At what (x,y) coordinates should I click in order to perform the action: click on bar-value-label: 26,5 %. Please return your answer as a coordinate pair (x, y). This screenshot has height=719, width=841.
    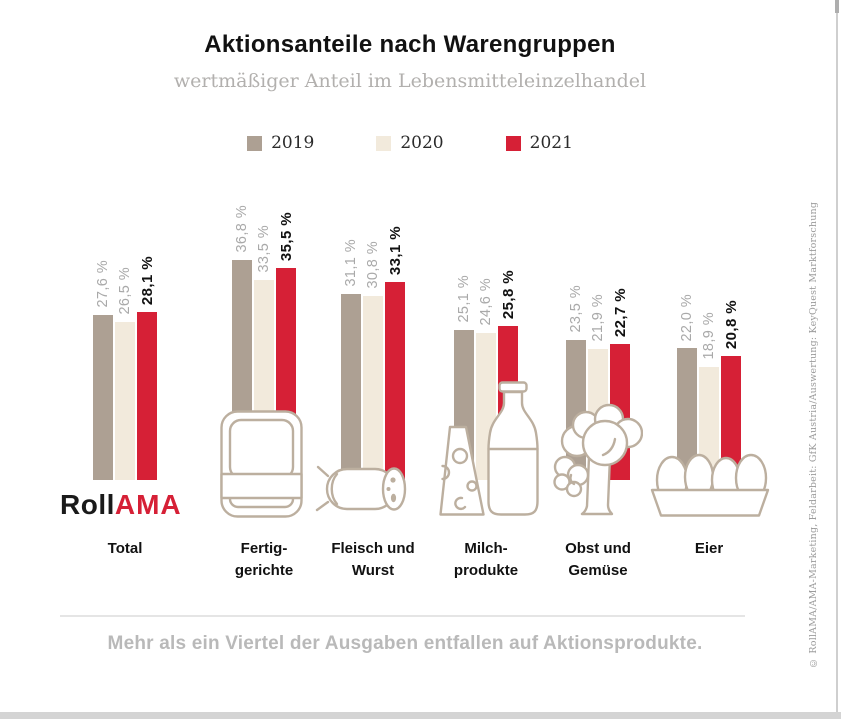
    Looking at the image, I should click on (124, 290).